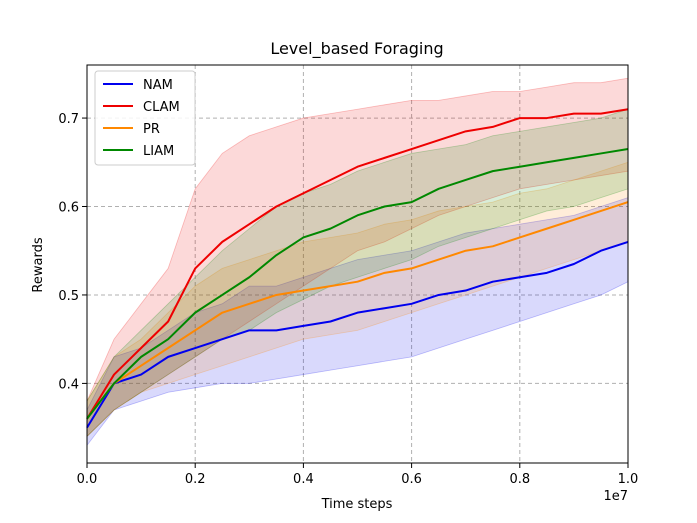 The height and width of the screenshot is (523, 697). I want to click on legend-label: NAM, so click(158, 85).